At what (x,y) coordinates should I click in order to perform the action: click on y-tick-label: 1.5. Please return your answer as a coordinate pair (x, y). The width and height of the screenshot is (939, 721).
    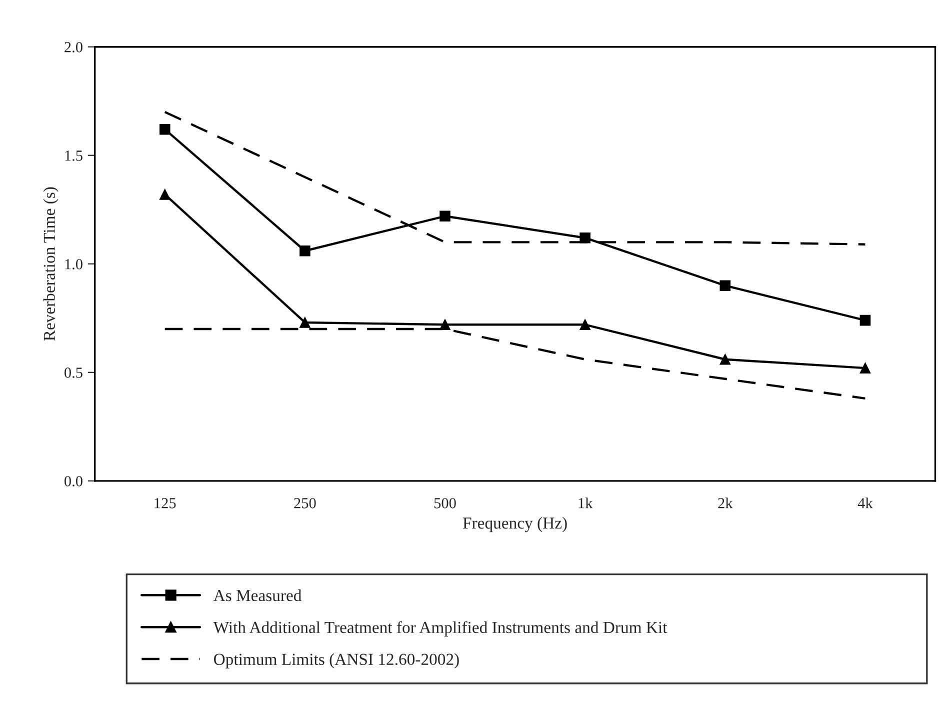
    Looking at the image, I should click on (73, 155).